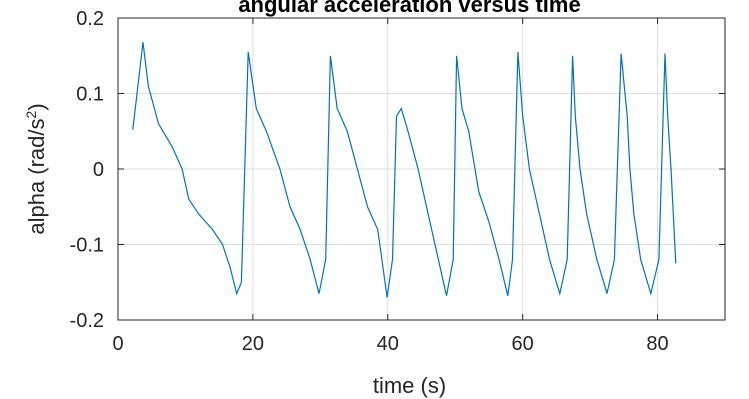 The width and height of the screenshot is (749, 399). I want to click on y-axis-label-prefix: alpha (rad/s, so click(36, 176).